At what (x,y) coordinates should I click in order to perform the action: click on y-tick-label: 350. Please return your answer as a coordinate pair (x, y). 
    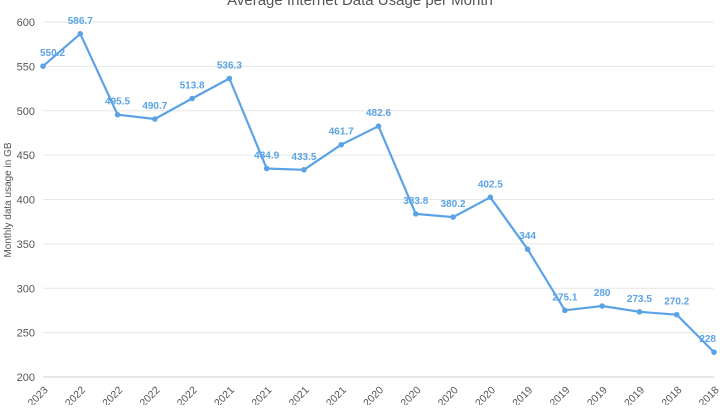
    Looking at the image, I should click on (26, 245).